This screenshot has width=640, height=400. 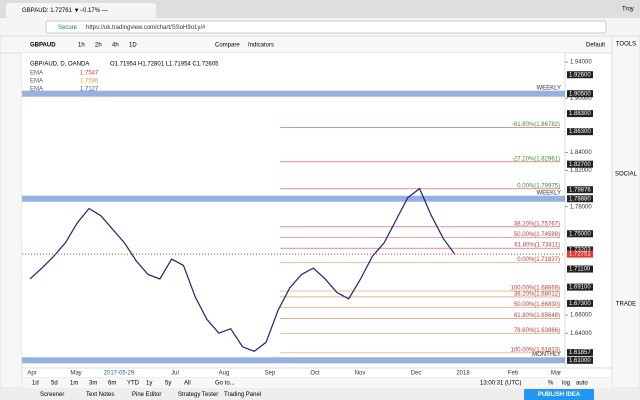 I want to click on time-label: Apr, so click(x=31, y=374).